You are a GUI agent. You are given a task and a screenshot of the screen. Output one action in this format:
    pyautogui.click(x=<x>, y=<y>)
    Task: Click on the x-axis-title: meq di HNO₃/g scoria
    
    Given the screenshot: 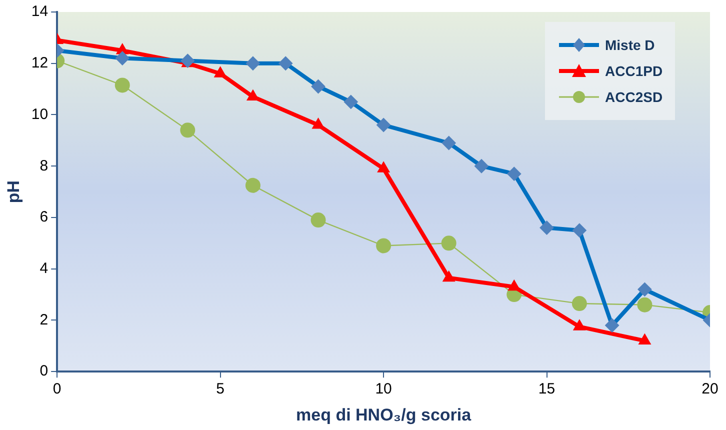 What is the action you would take?
    pyautogui.click(x=384, y=414)
    